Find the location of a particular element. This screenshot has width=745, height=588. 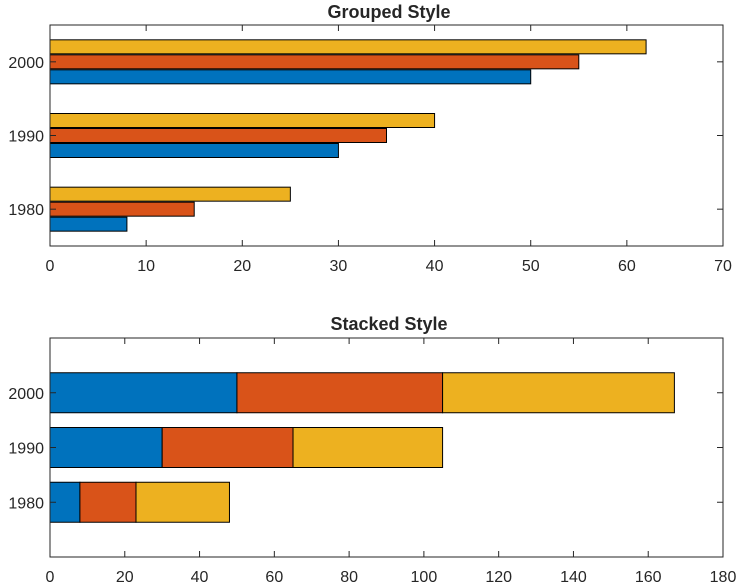

x-tick-label: 180 is located at coordinates (723, 577).